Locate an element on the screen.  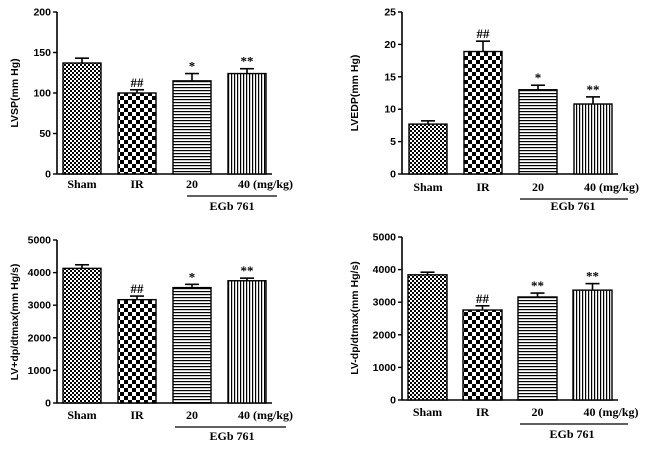
y-axis-label: LVSP(mm Hg) is located at coordinates (15, 92).